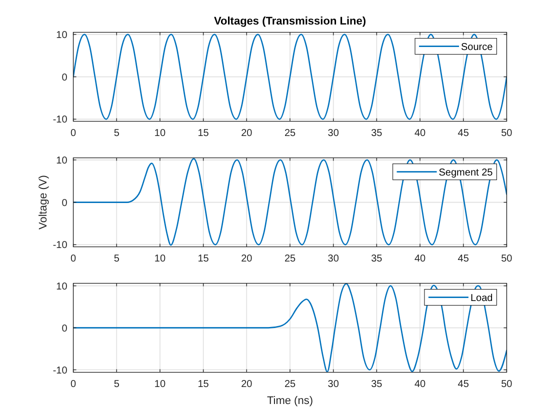 Image resolution: width=560 pixels, height=420 pixels. I want to click on y-axis-title: Voltage (V), so click(43, 202).